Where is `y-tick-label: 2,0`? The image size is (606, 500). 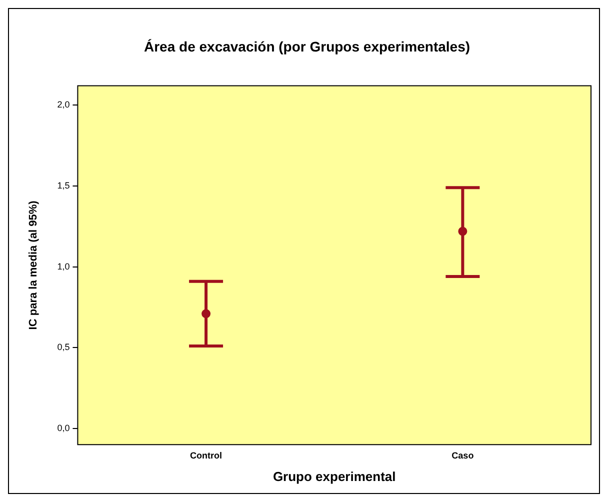
y-tick-label: 2,0 is located at coordinates (63, 105).